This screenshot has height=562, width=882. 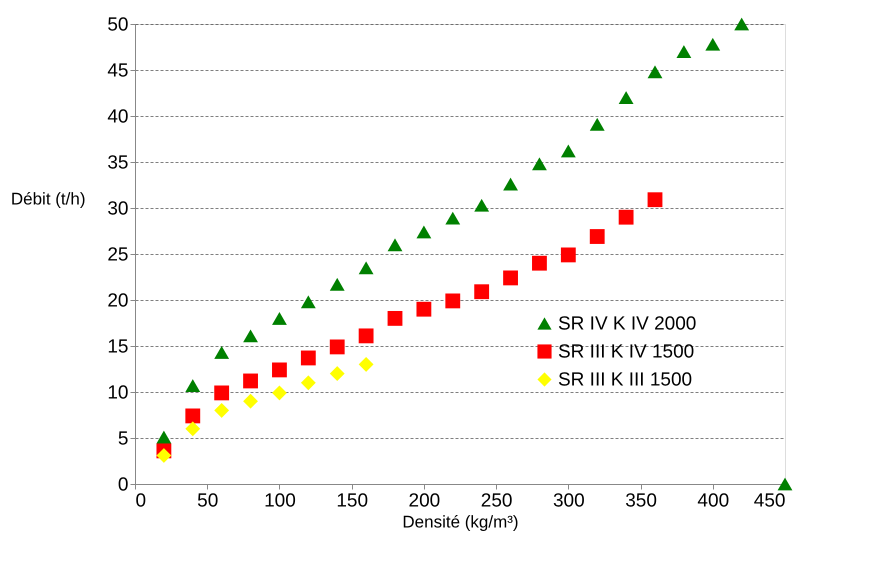 I want to click on y-tick-label: 45, so click(x=117, y=71).